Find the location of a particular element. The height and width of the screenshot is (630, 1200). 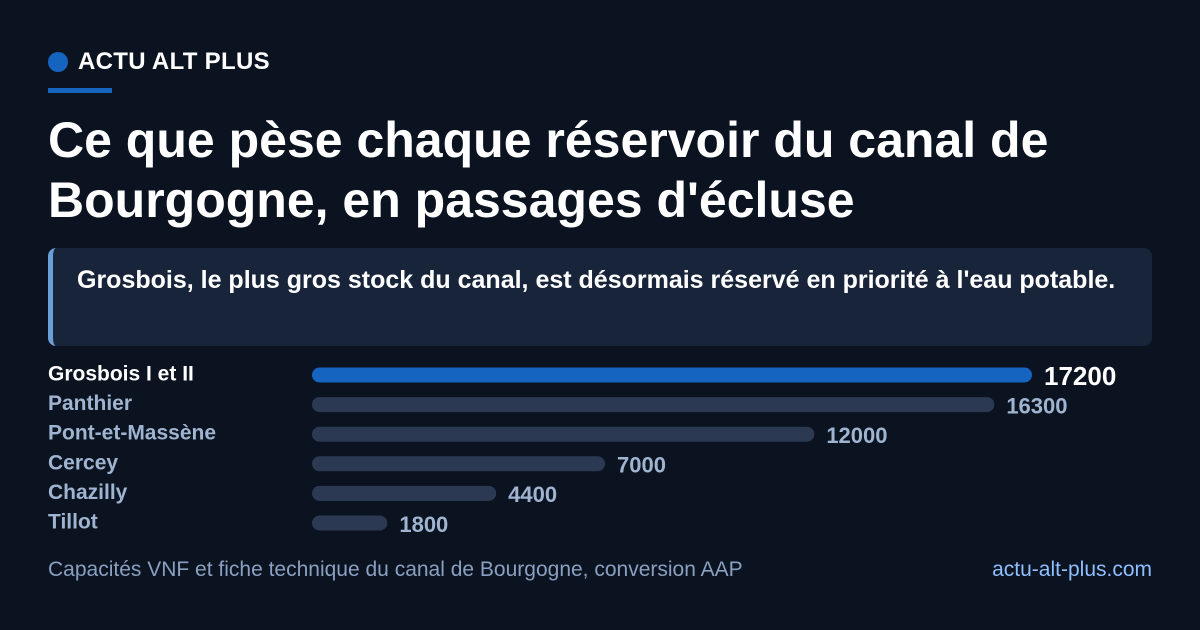

category-label: Cercey is located at coordinates (83, 462).